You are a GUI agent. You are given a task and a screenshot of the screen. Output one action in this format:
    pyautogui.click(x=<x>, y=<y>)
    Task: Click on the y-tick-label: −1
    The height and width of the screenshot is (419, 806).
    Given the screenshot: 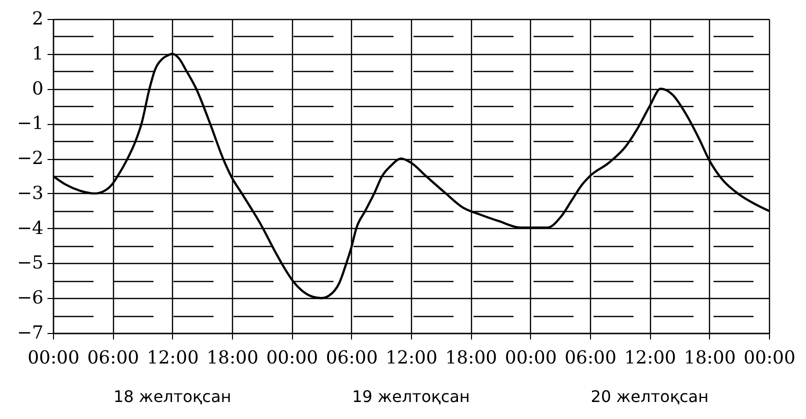 What is the action you would take?
    pyautogui.click(x=30, y=123)
    